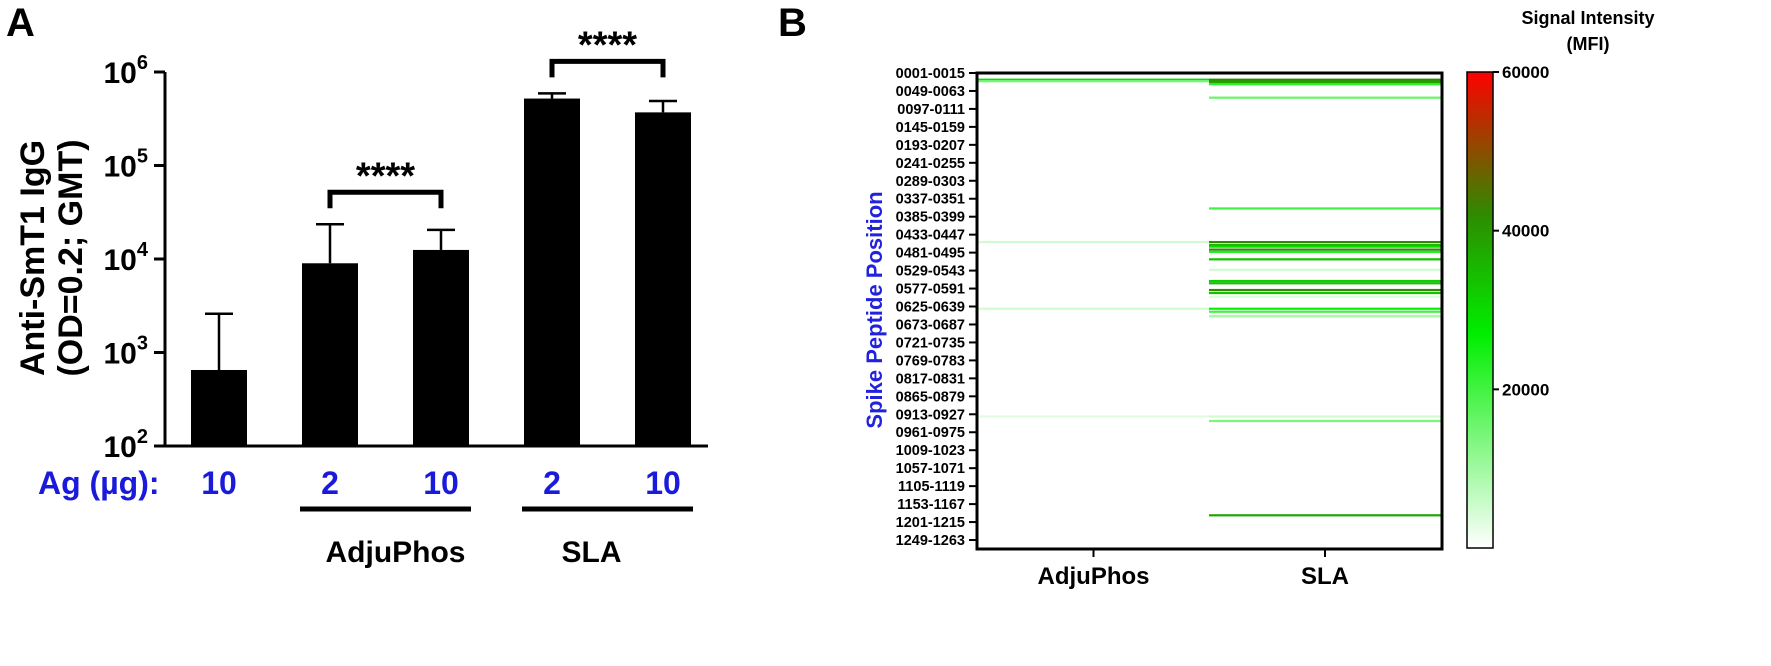  I want to click on panel-b-label: B, so click(792, 23).